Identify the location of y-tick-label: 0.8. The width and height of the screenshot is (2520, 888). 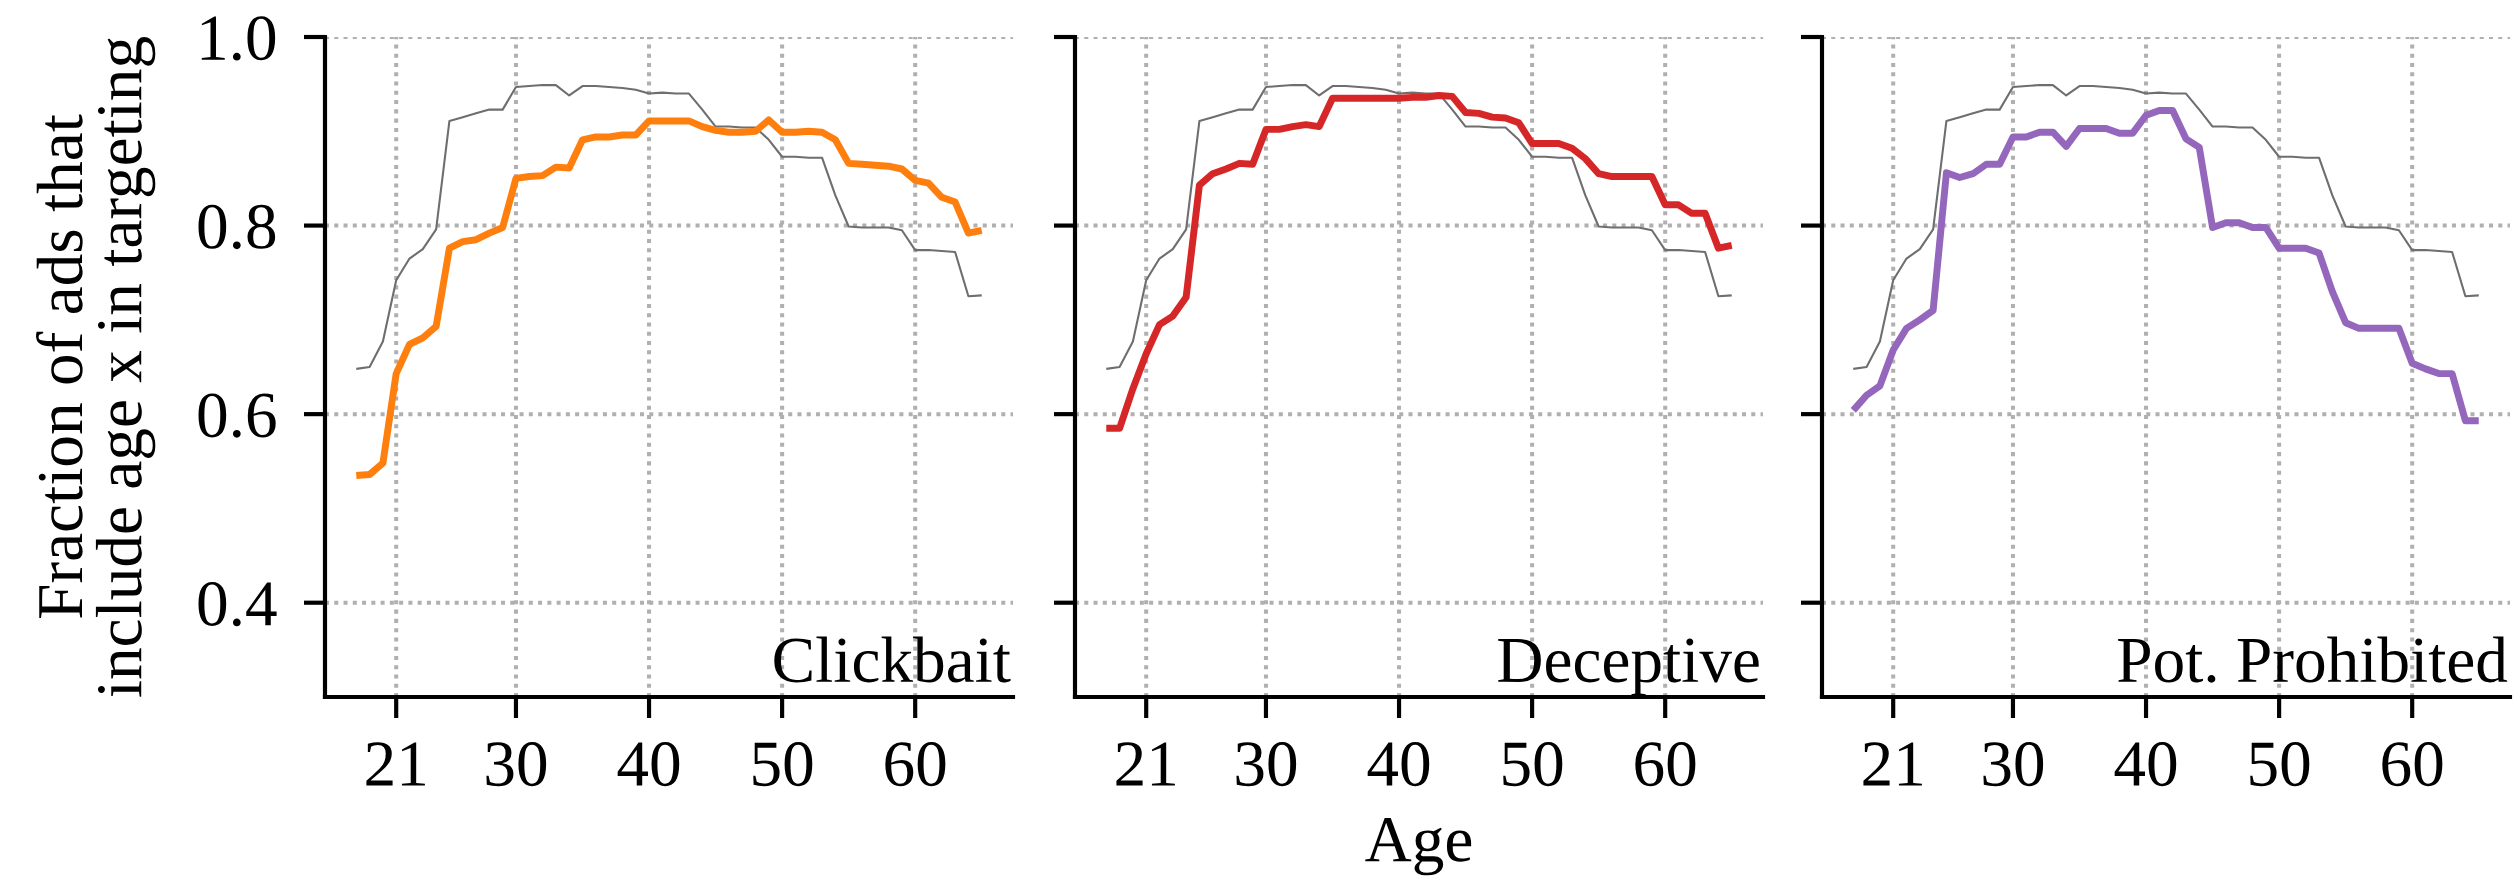
(237, 227).